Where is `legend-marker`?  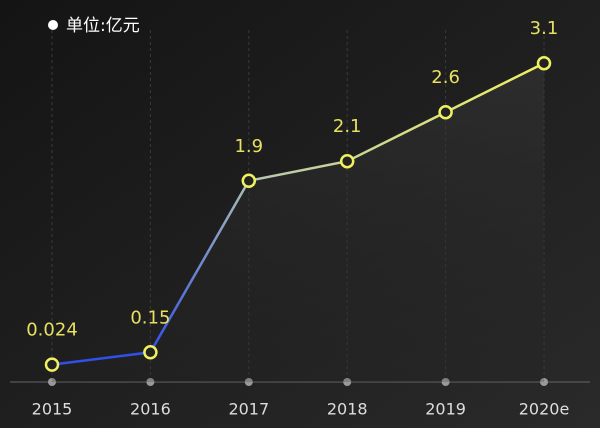 legend-marker is located at coordinates (53, 25).